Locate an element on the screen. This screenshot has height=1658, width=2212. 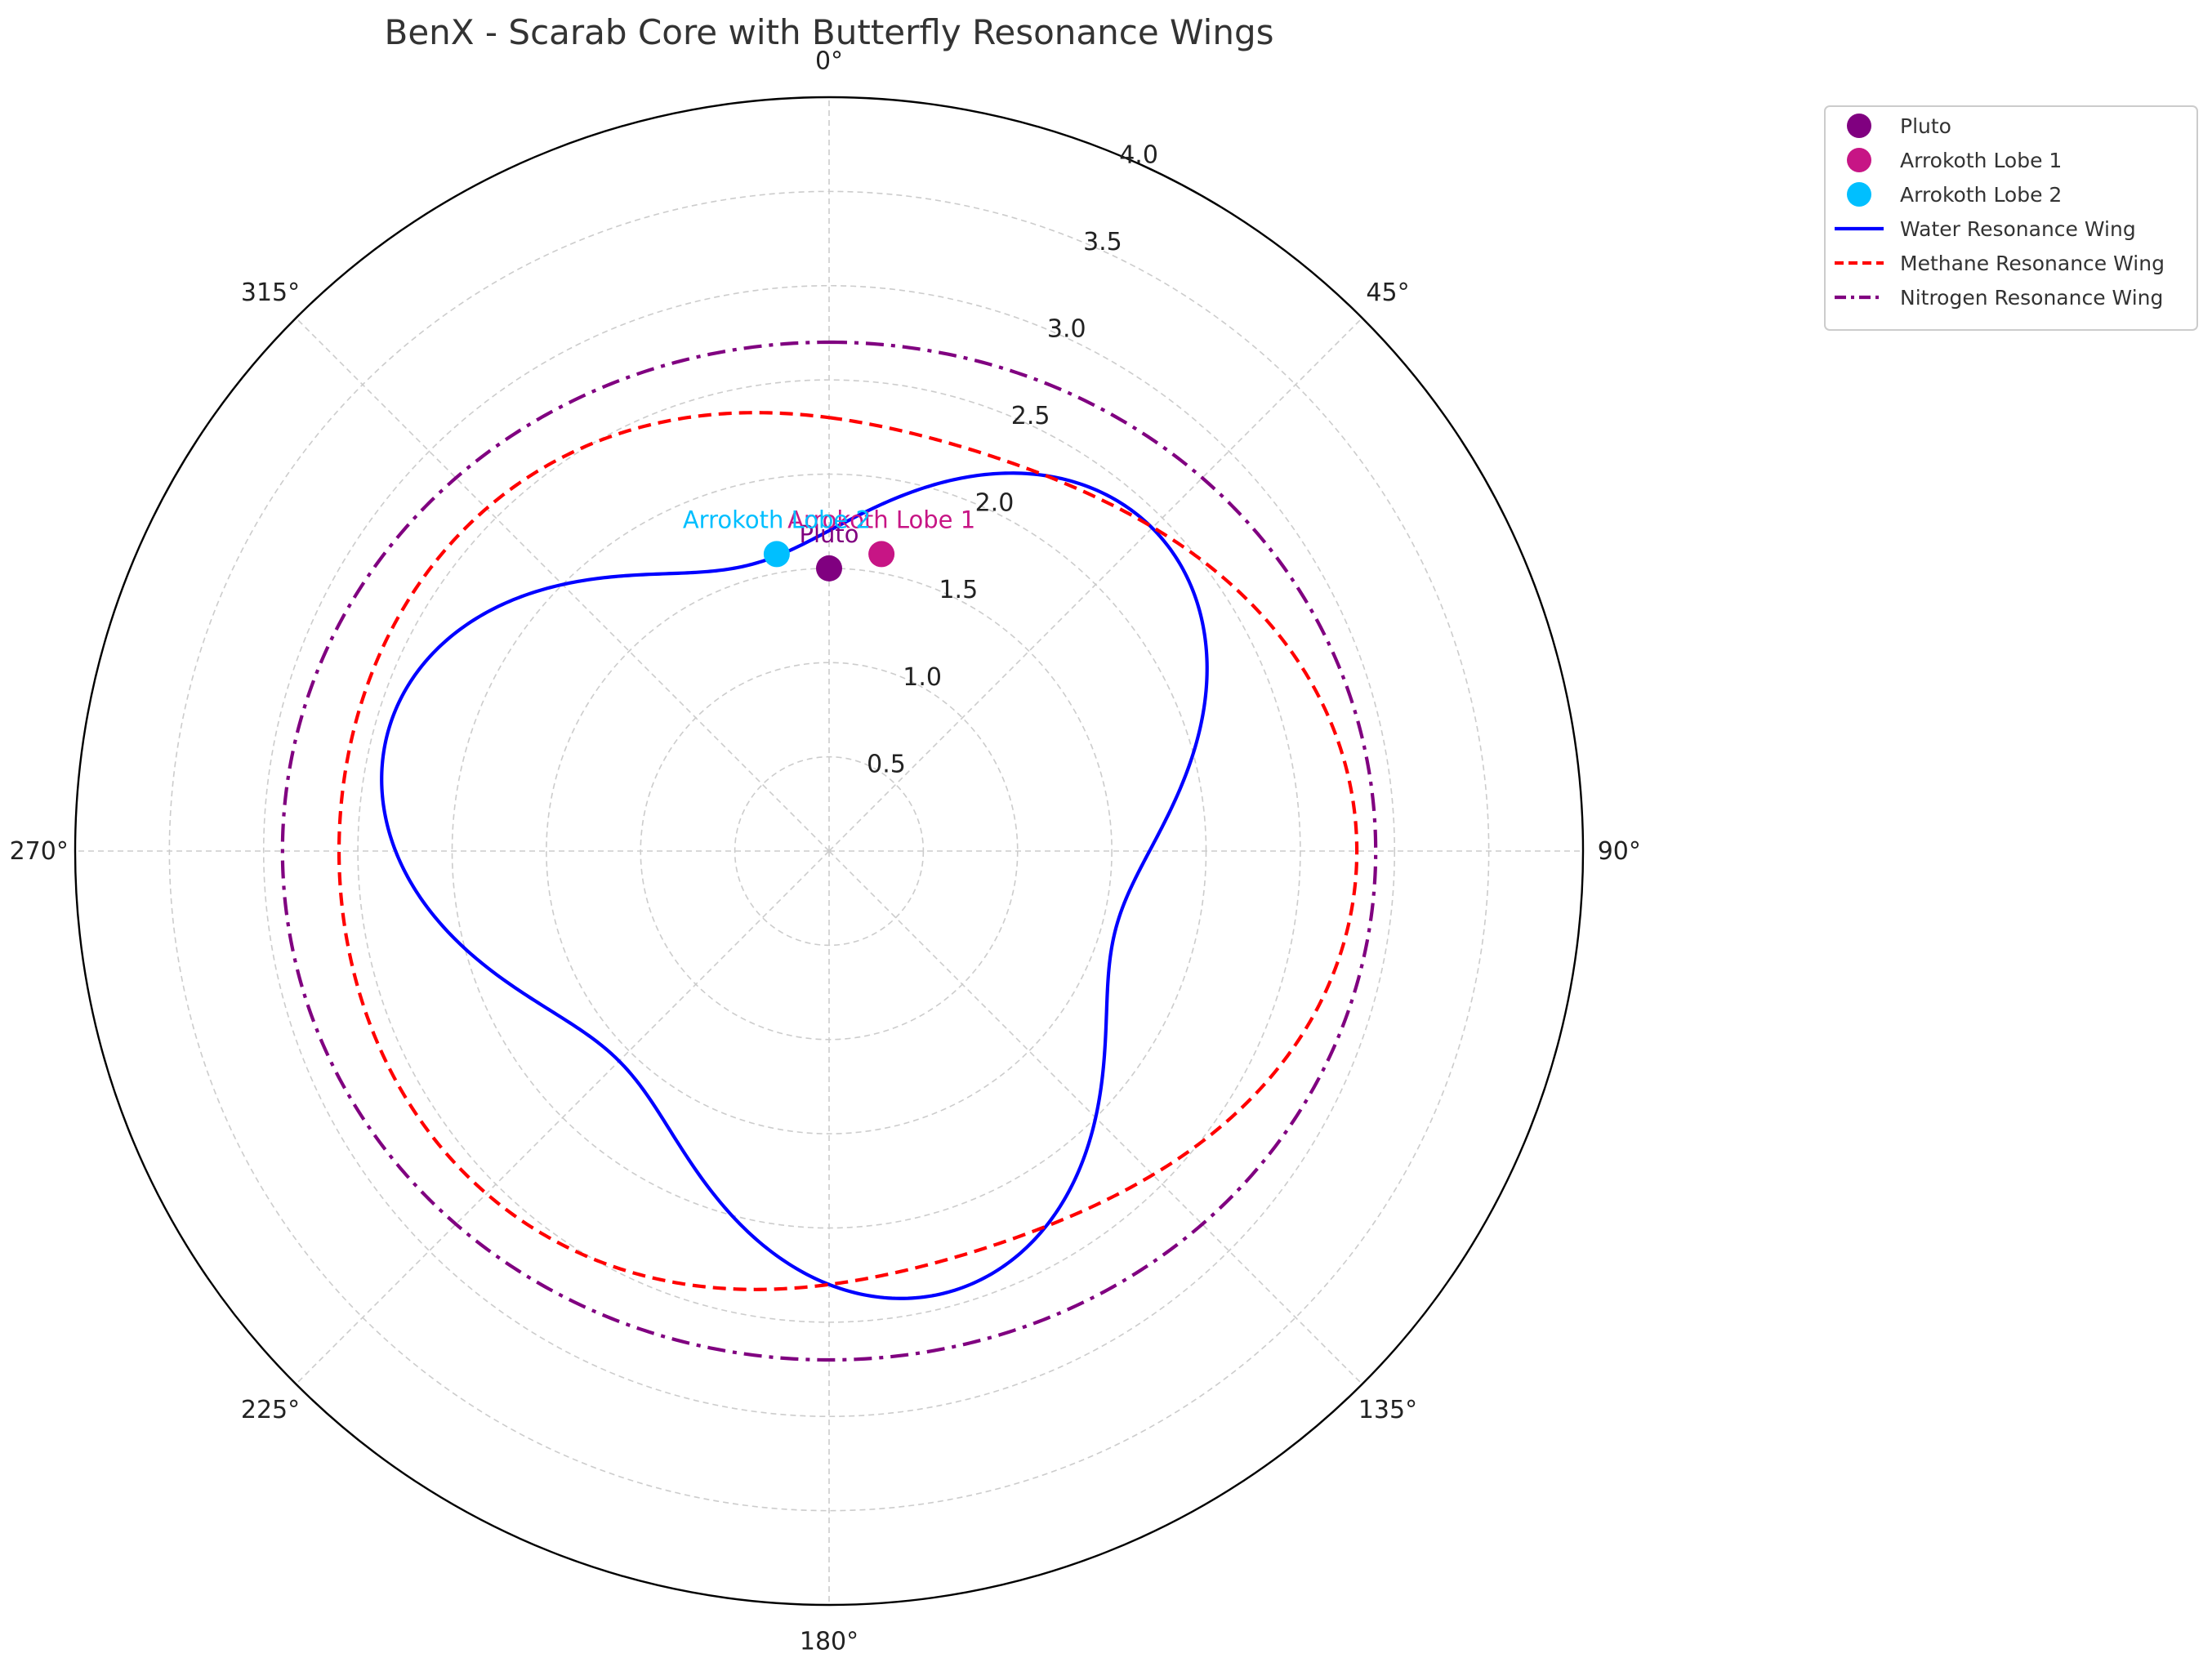
point-label-pluto: Pluto is located at coordinates (828, 534).